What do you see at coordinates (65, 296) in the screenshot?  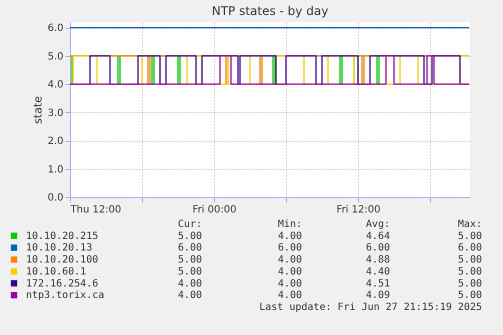 I see `legend-label: ntp3.torix.ca` at bounding box center [65, 296].